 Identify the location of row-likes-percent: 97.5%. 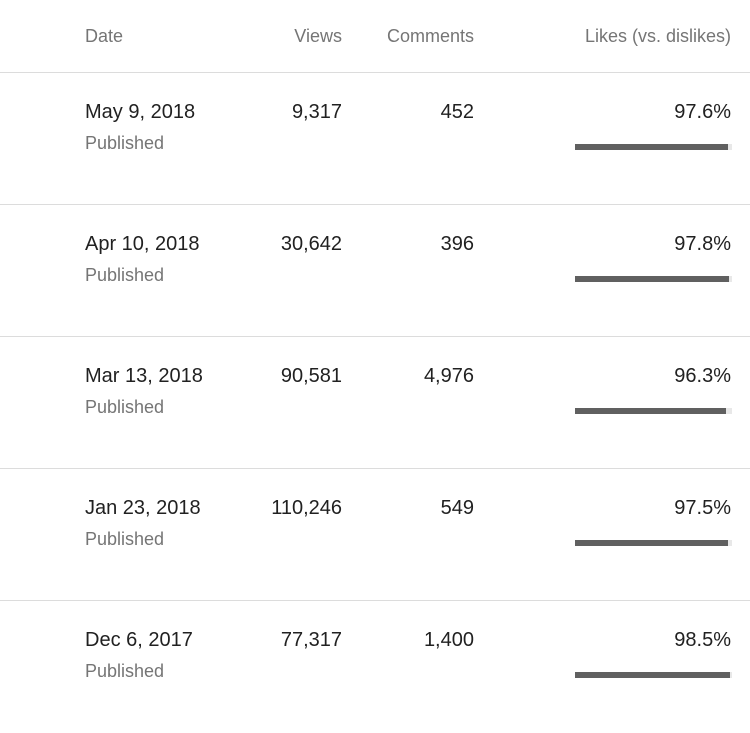
(702, 508).